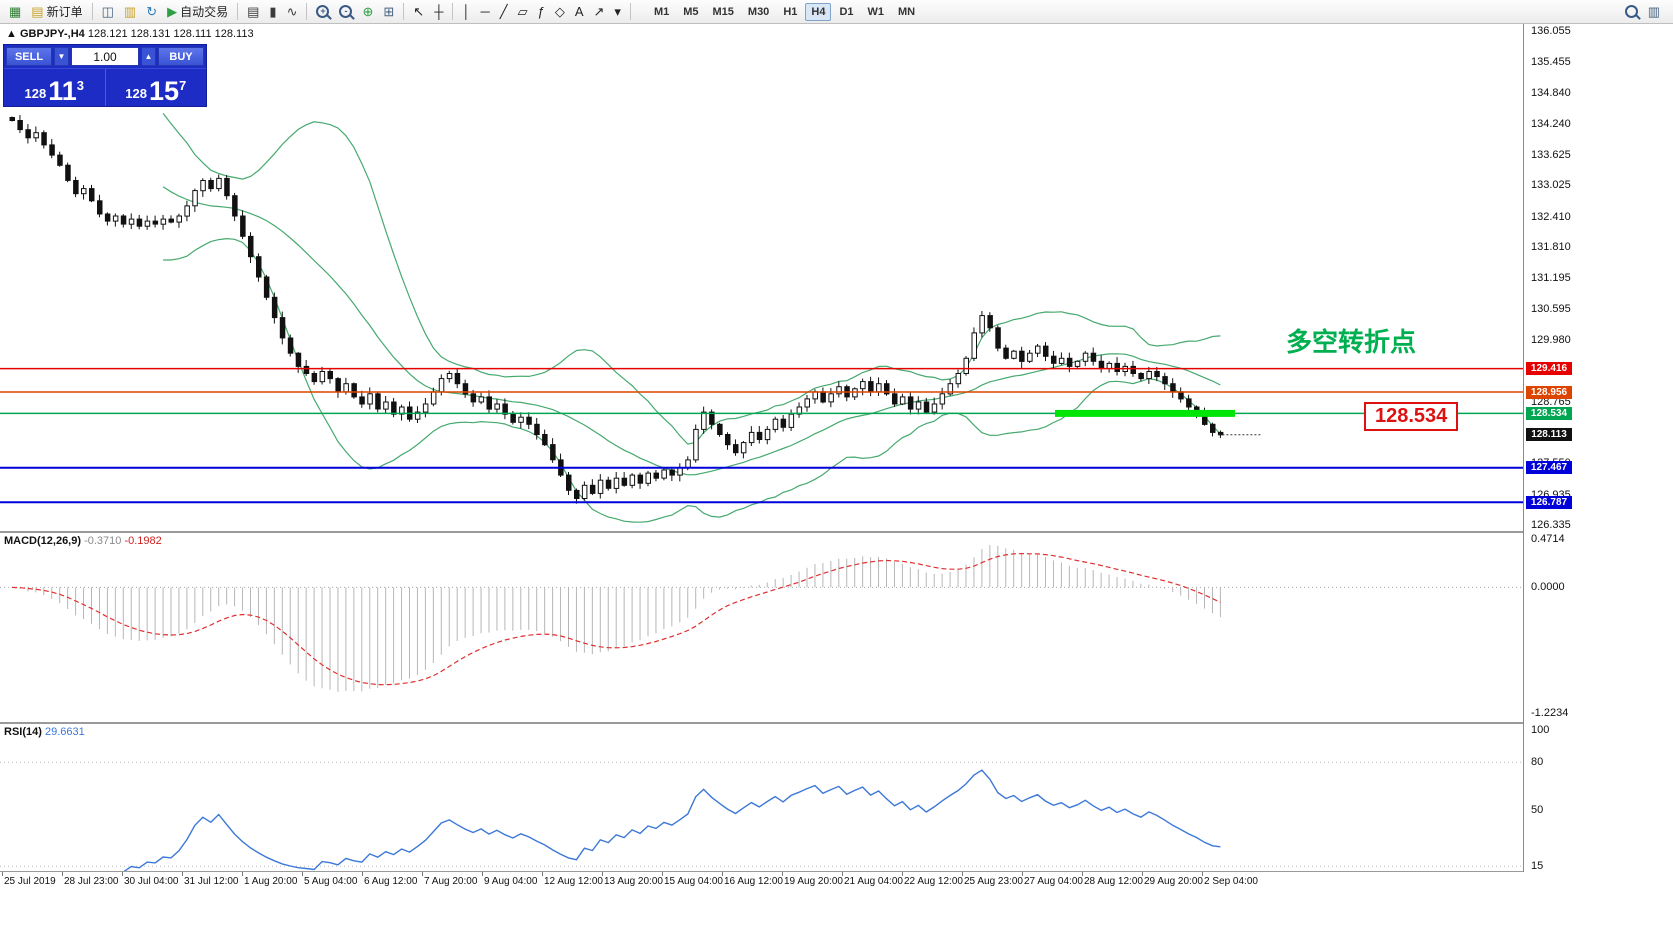 Image resolution: width=1673 pixels, height=946 pixels. What do you see at coordinates (30, 881) in the screenshot?
I see `time-axis-label: 25 Jul 2019` at bounding box center [30, 881].